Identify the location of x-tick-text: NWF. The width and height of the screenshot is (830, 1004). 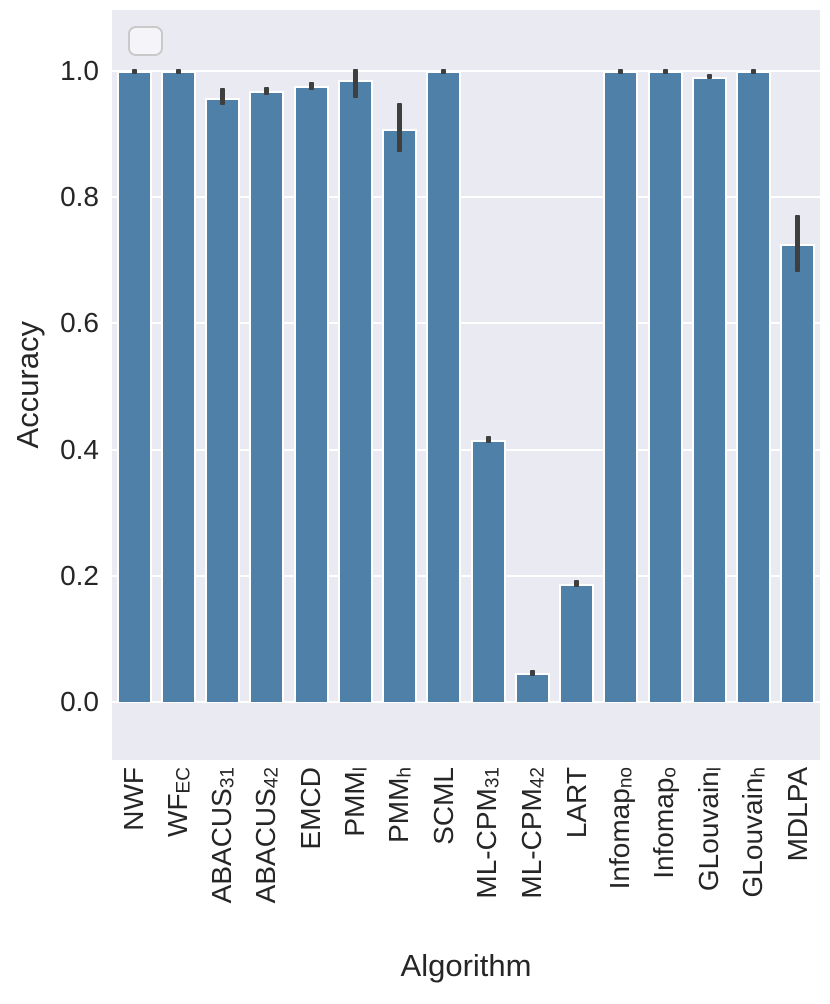
(134, 799).